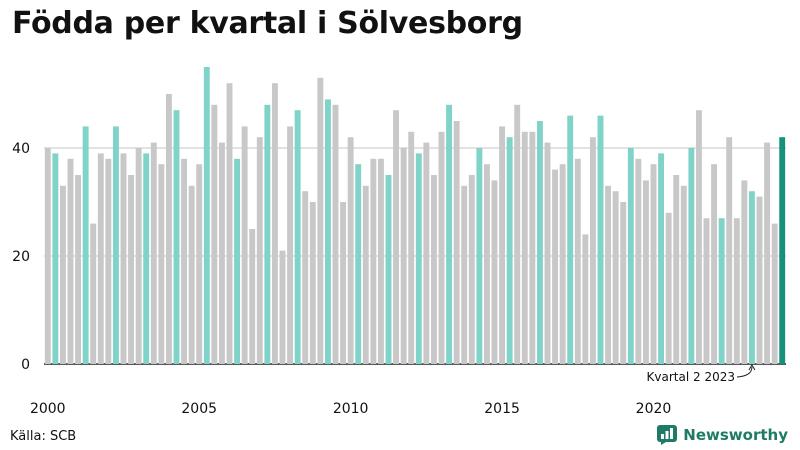 This screenshot has height=450, width=800. What do you see at coordinates (502, 409) in the screenshot?
I see `x-tick-label: 2015` at bounding box center [502, 409].